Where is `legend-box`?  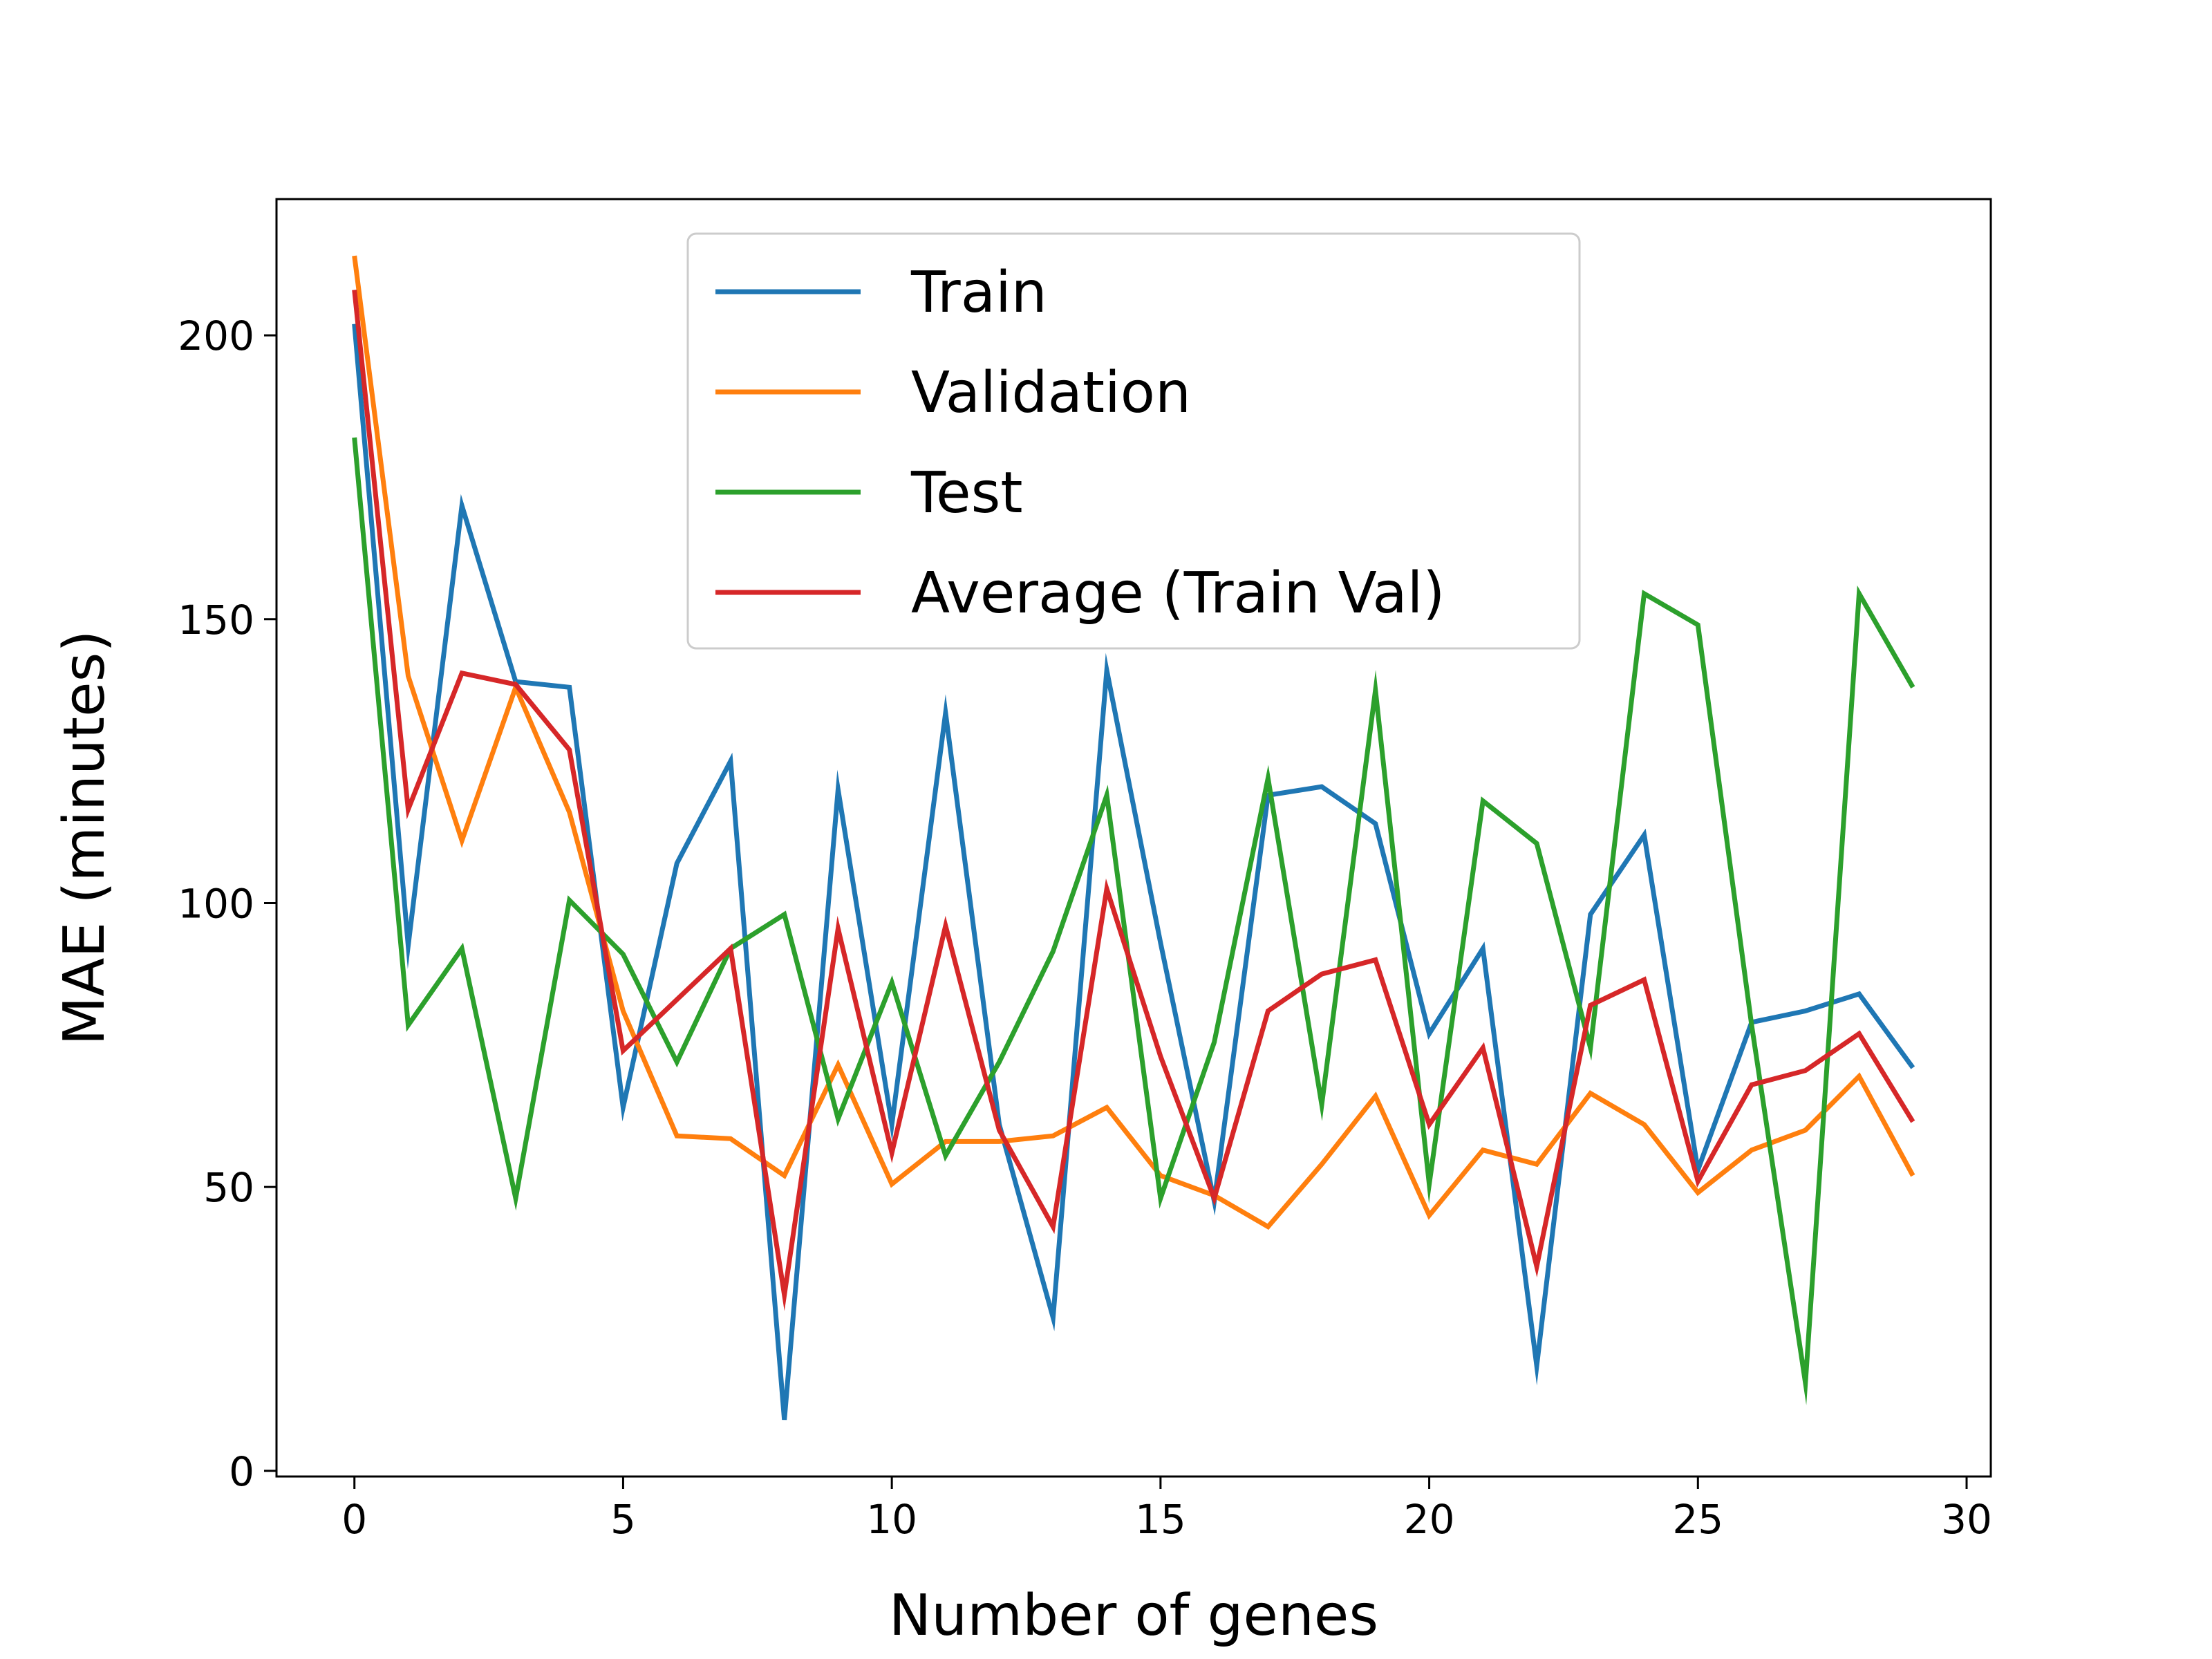
legend-box is located at coordinates (1133, 441).